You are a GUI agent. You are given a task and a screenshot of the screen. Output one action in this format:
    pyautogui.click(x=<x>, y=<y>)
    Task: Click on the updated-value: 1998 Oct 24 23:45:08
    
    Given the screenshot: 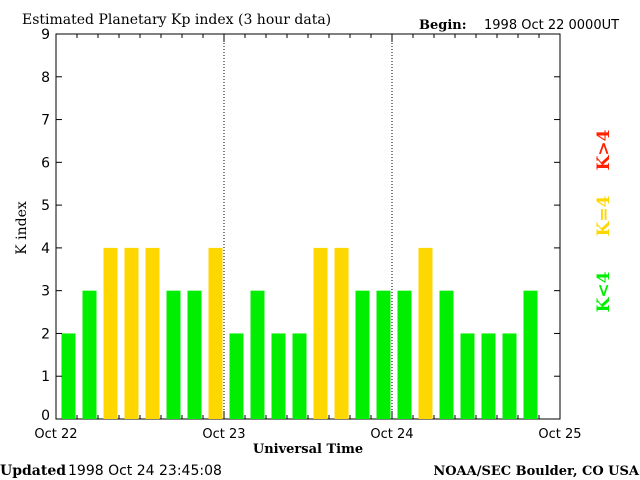 What is the action you would take?
    pyautogui.click(x=145, y=471)
    